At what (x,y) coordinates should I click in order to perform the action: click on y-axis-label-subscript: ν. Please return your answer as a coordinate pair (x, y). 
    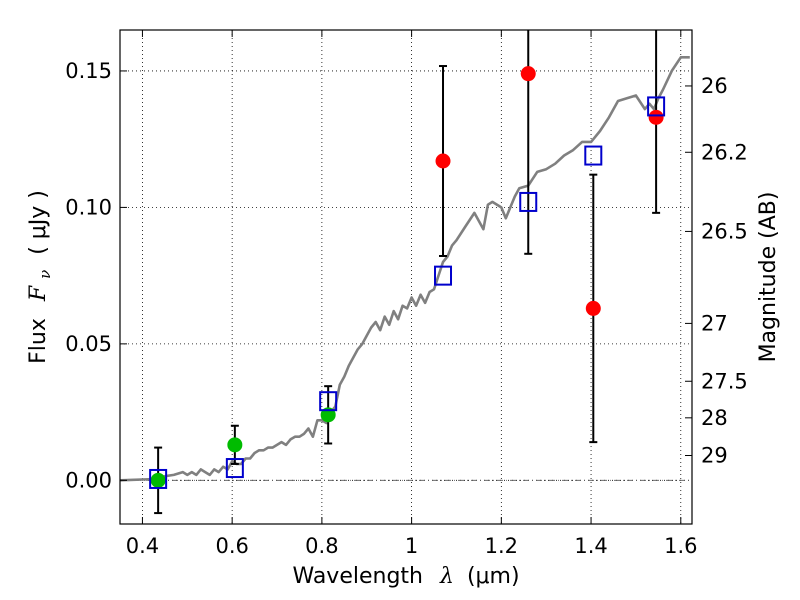
    Looking at the image, I should click on (45, 274).